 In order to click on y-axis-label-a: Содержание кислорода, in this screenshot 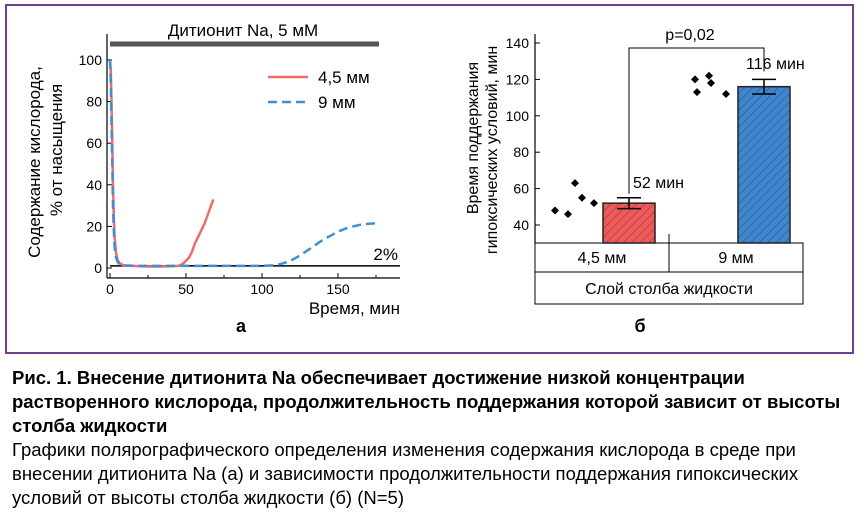, I will do `click(34, 162)`.